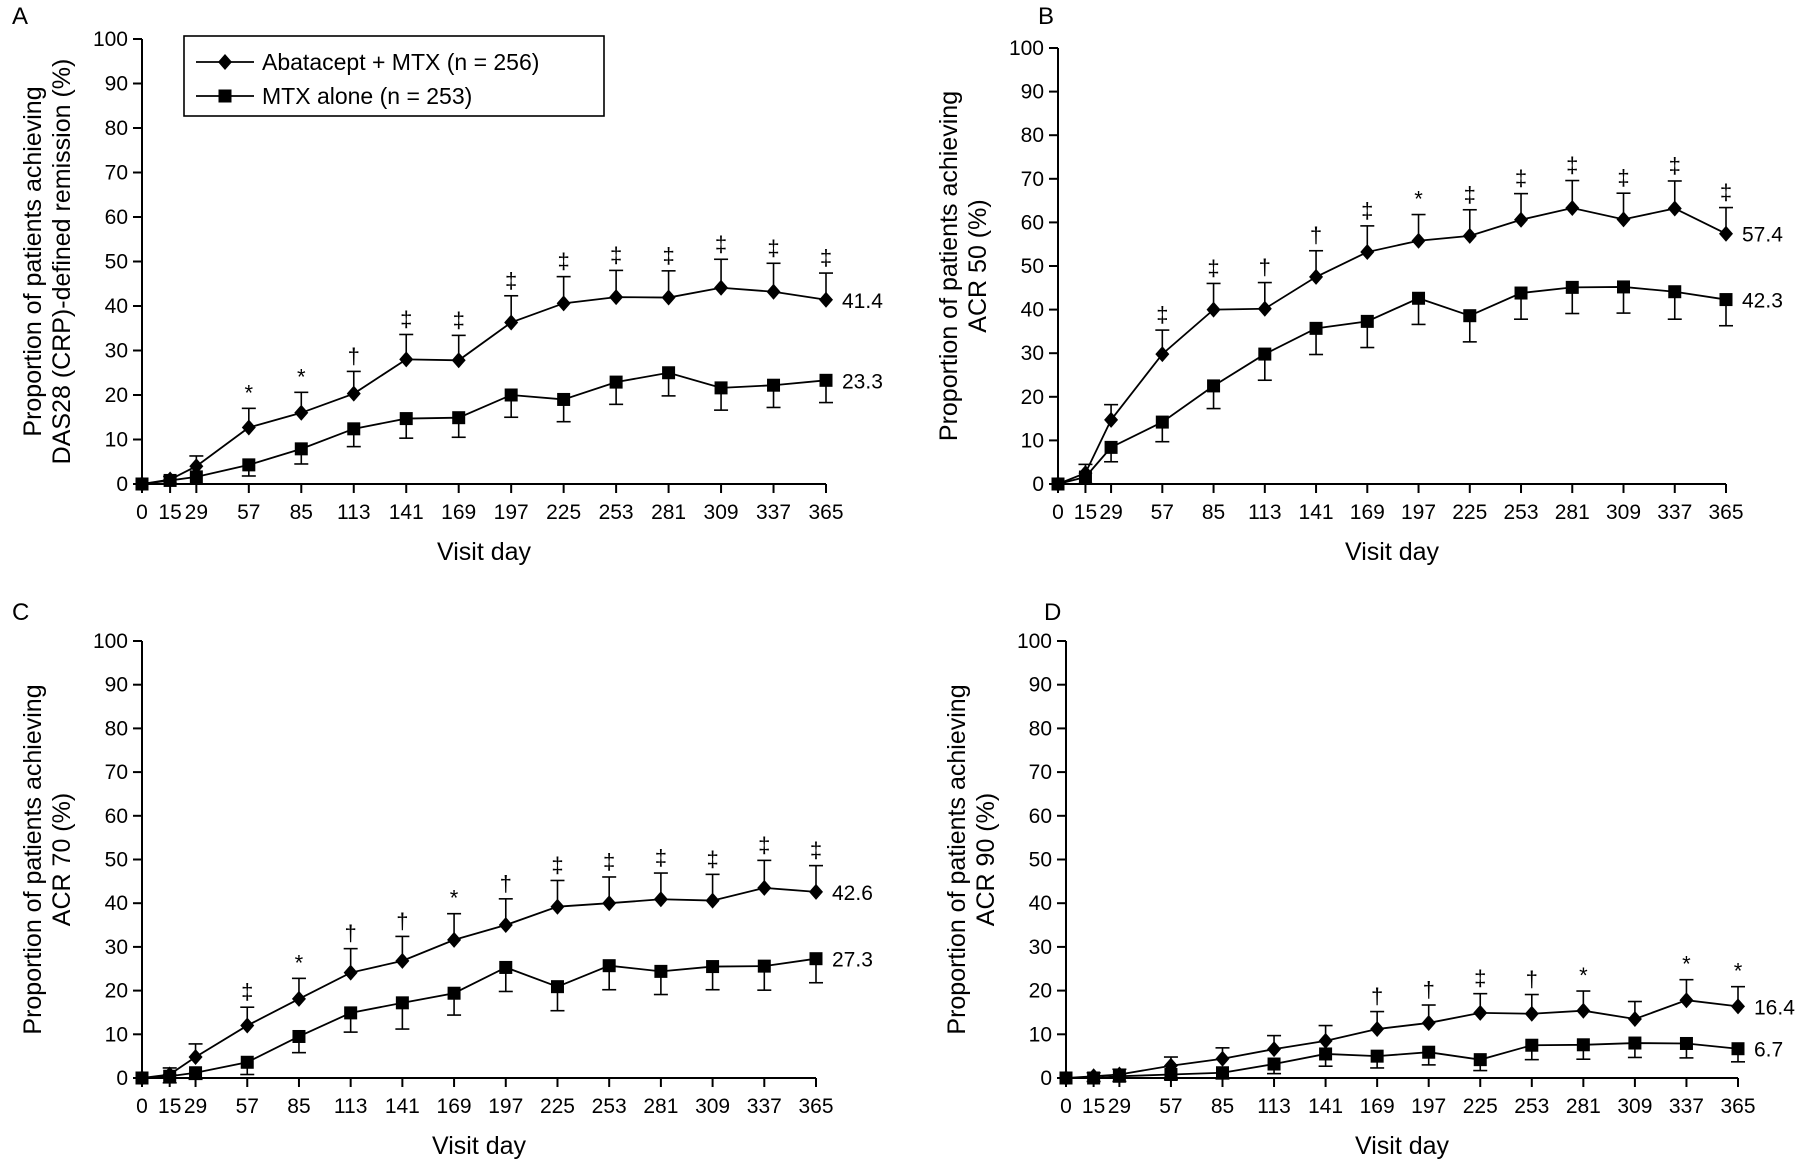  Describe the element at coordinates (1040, 816) in the screenshot. I see `y-tick-label: 60` at that location.